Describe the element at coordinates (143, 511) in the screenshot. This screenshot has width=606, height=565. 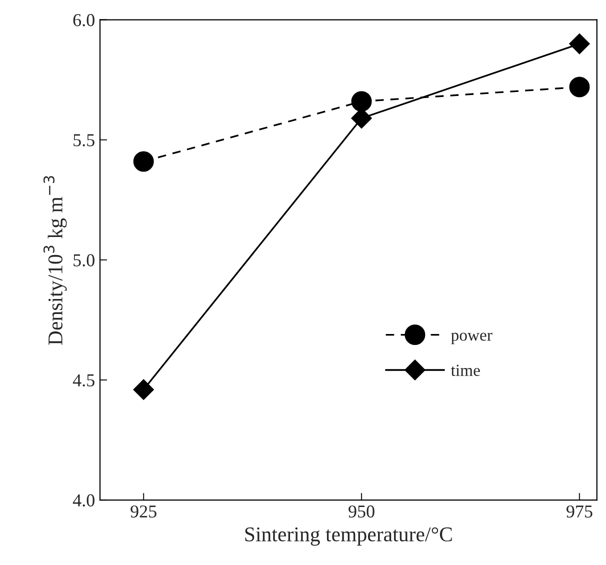
I see `x-tick-label: 925` at that location.